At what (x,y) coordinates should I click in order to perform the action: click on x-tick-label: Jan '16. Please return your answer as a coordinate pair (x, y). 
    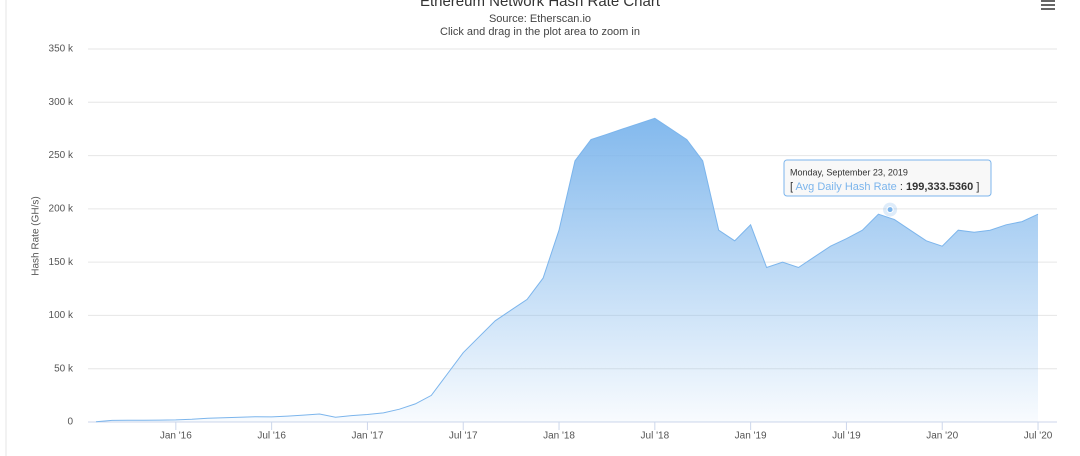
    Looking at the image, I should click on (176, 436).